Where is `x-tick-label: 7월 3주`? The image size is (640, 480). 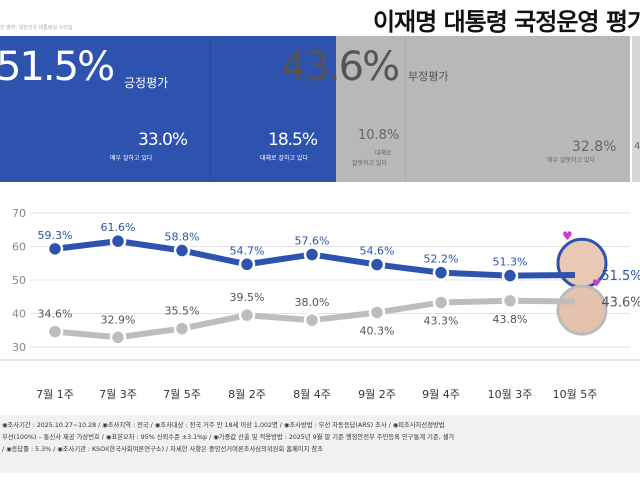 x-tick-label: 7월 3주 is located at coordinates (118, 394).